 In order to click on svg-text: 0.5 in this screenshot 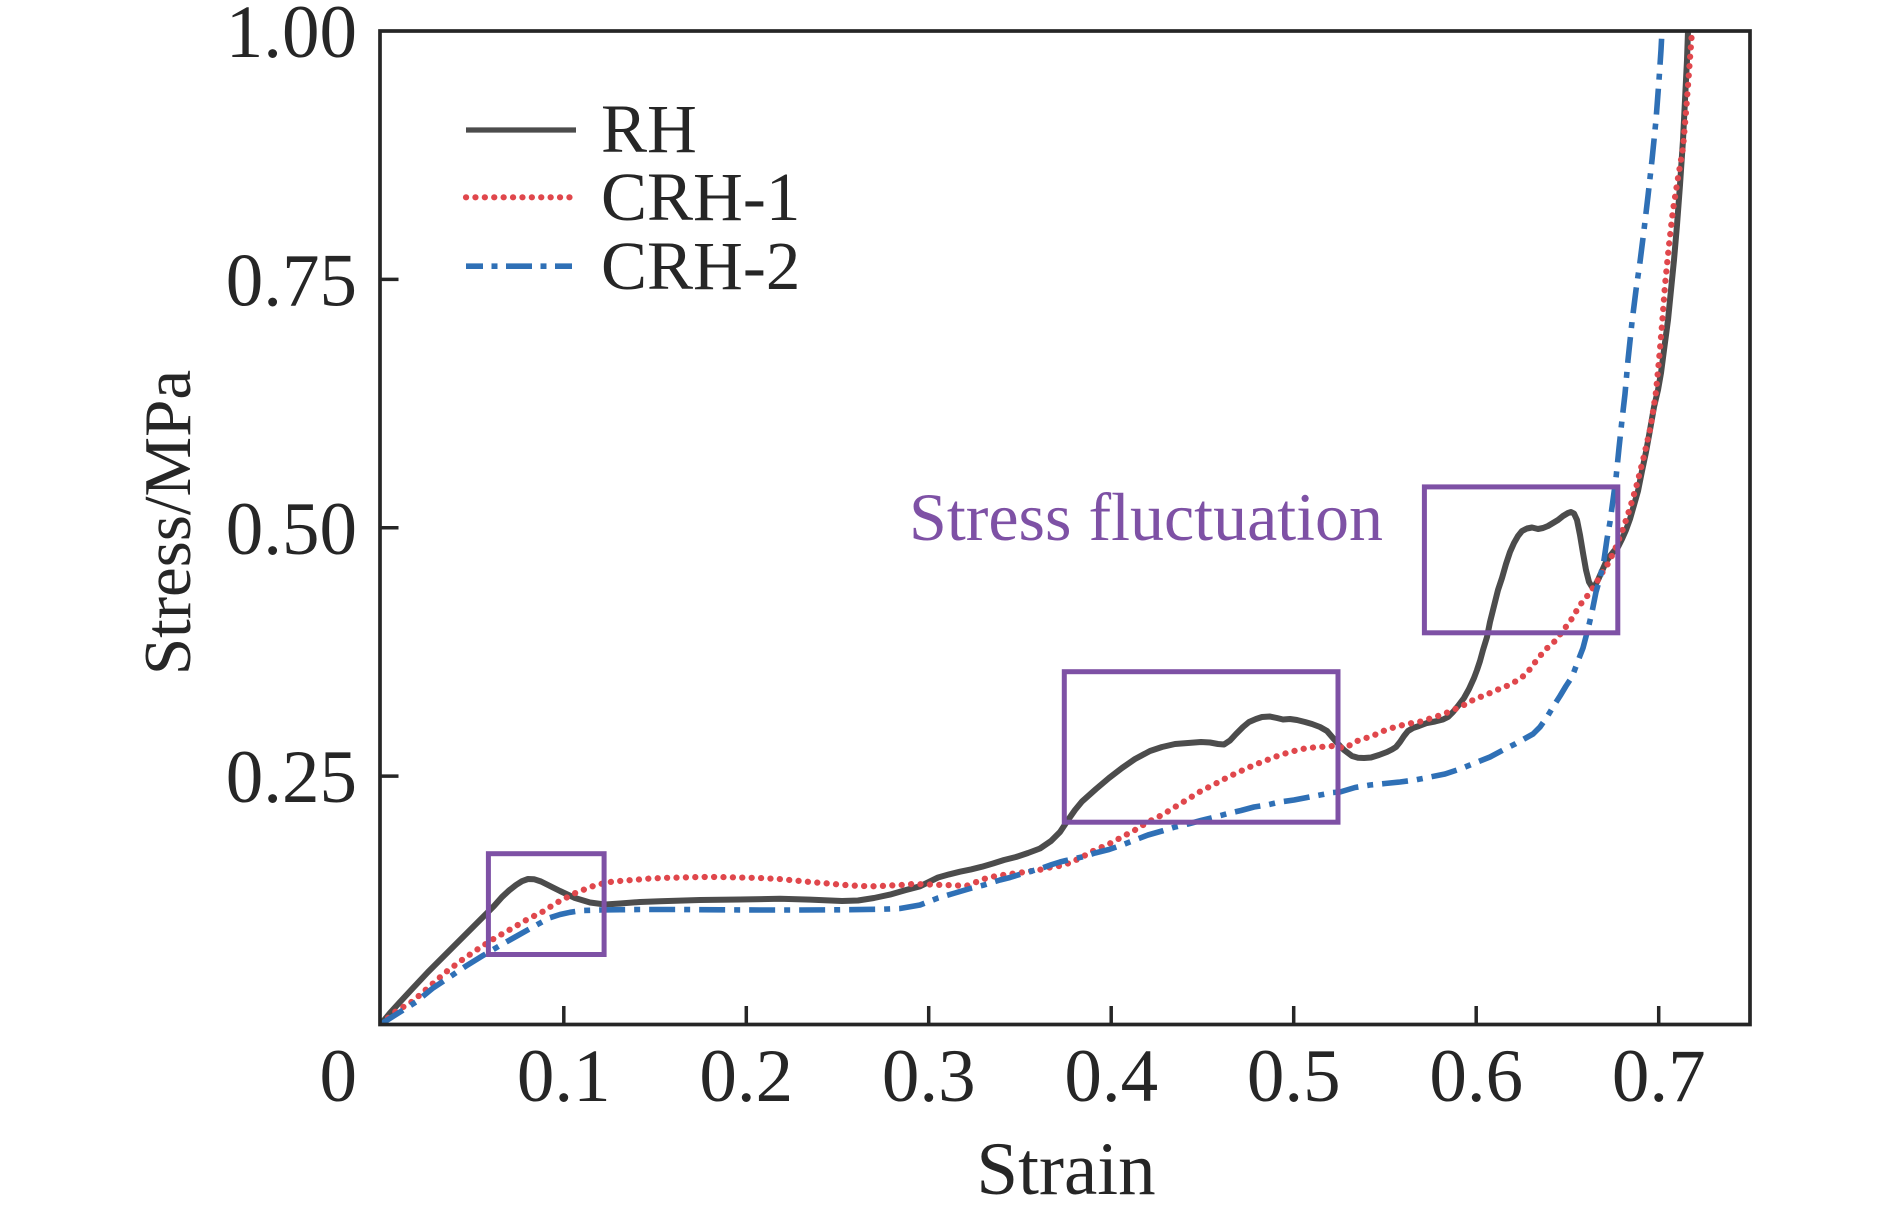, I will do `click(1294, 1076)`.